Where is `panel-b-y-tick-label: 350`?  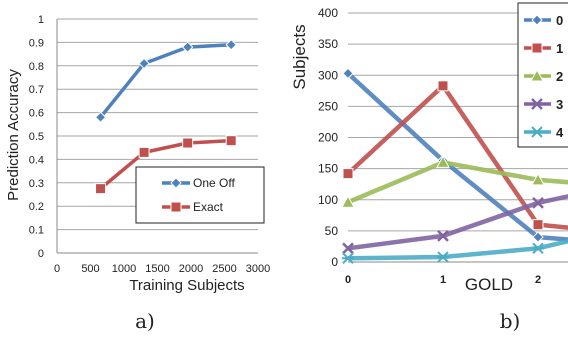 panel-b-y-tick-label: 350 is located at coordinates (328, 44).